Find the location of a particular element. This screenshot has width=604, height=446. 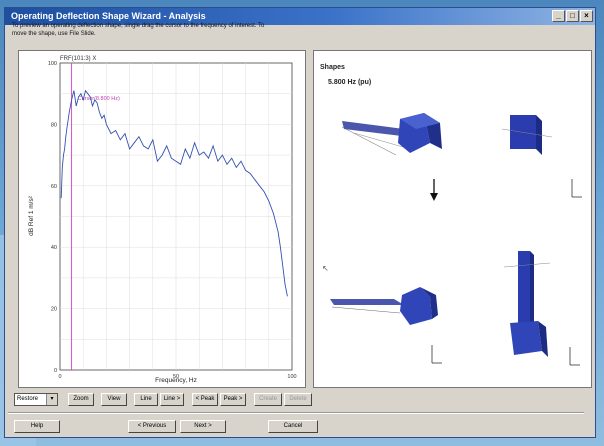

zoom-button: Zoom is located at coordinates (81, 399).